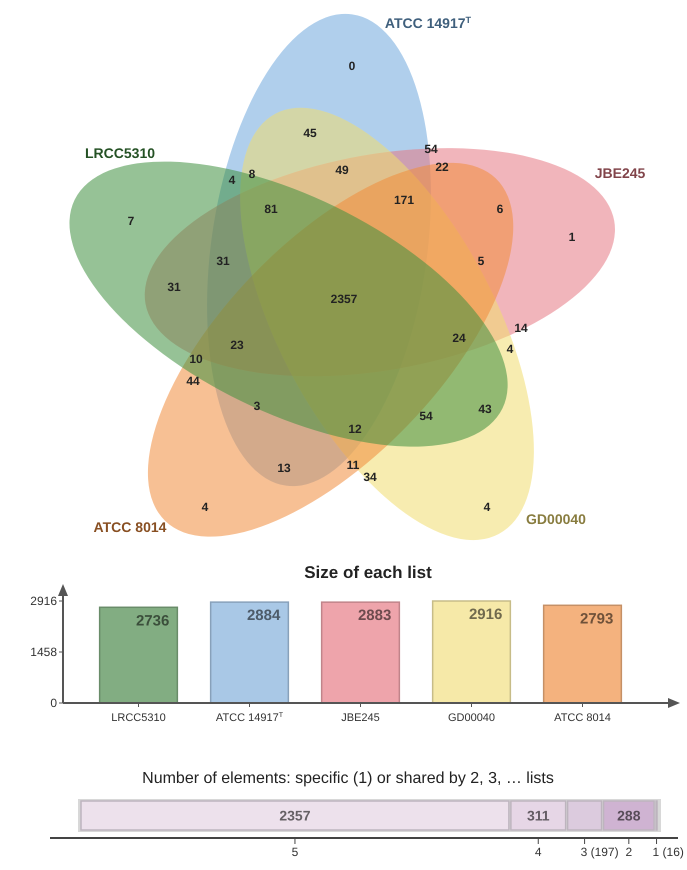 The width and height of the screenshot is (687, 870). What do you see at coordinates (138, 718) in the screenshot?
I see `x-tick-label: LRCC5310` at bounding box center [138, 718].